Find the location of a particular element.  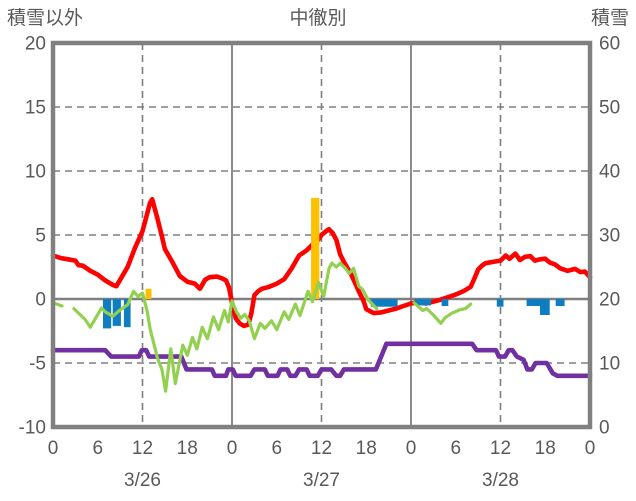

right-axis-tick-label: 40 is located at coordinates (609, 172).